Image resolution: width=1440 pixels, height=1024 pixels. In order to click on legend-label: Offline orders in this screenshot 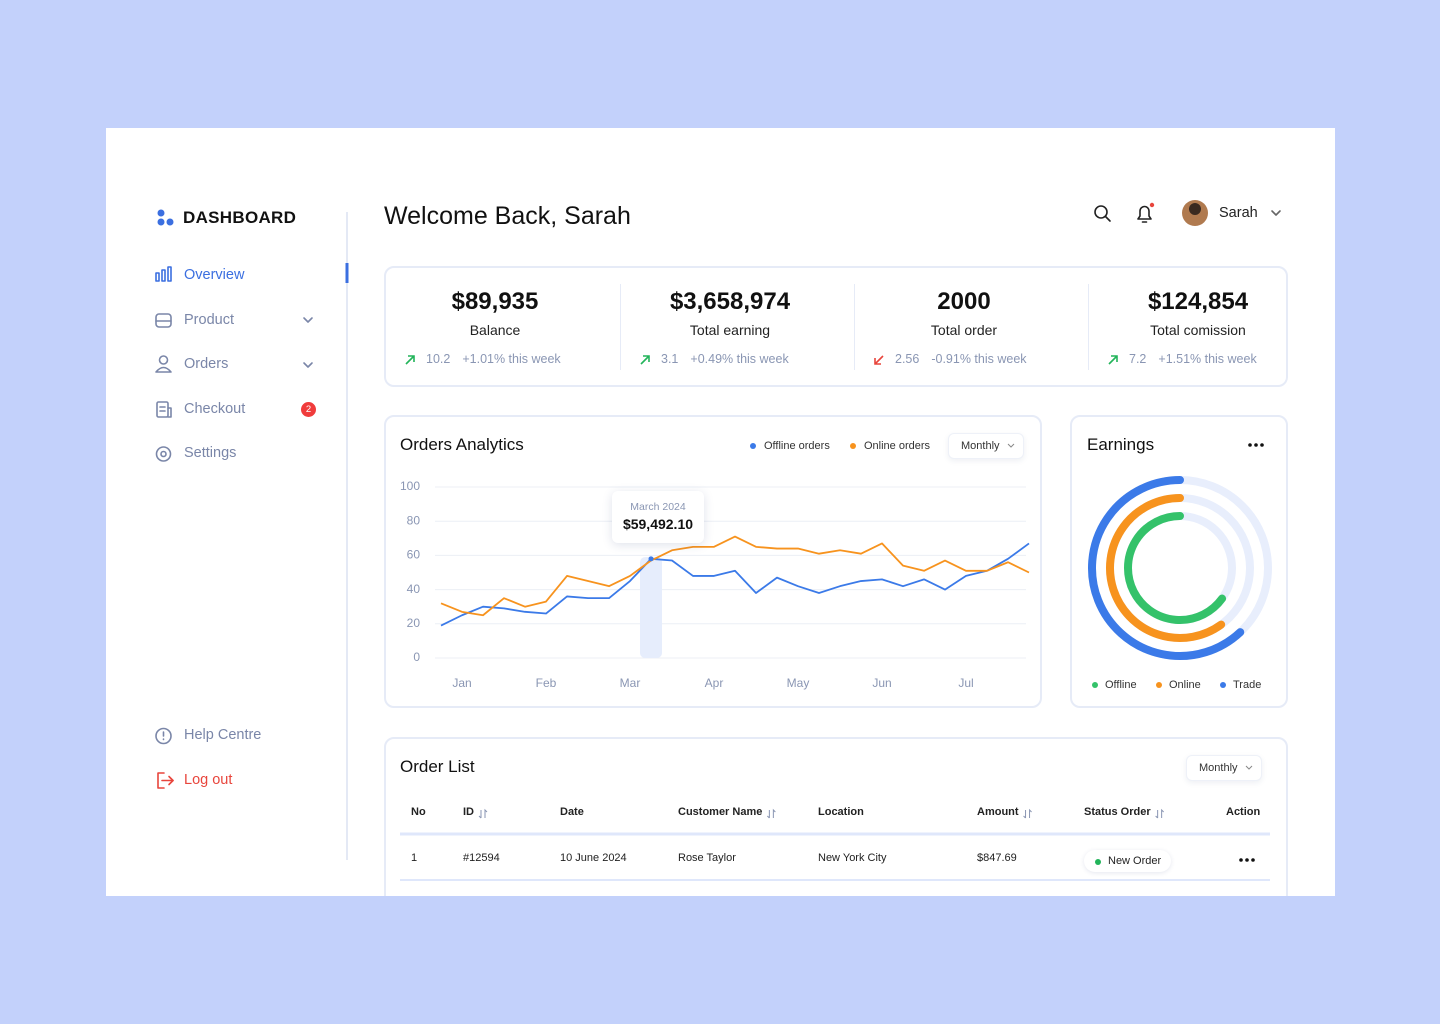, I will do `click(797, 446)`.